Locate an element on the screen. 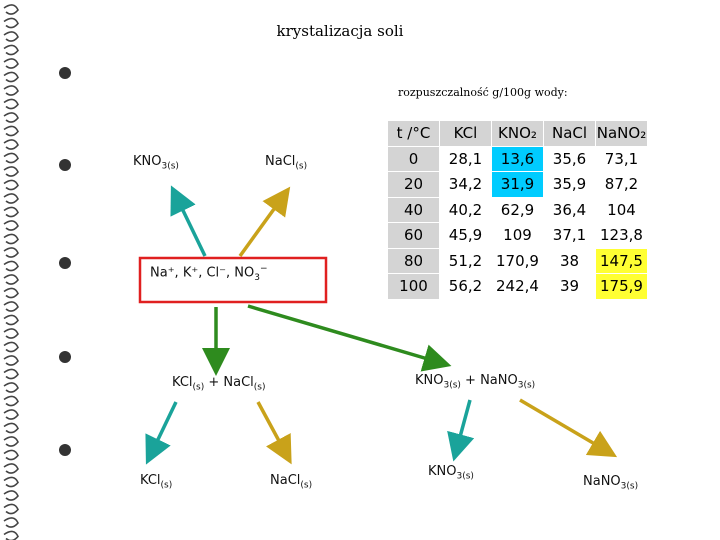  cell: 104 is located at coordinates (621, 209).